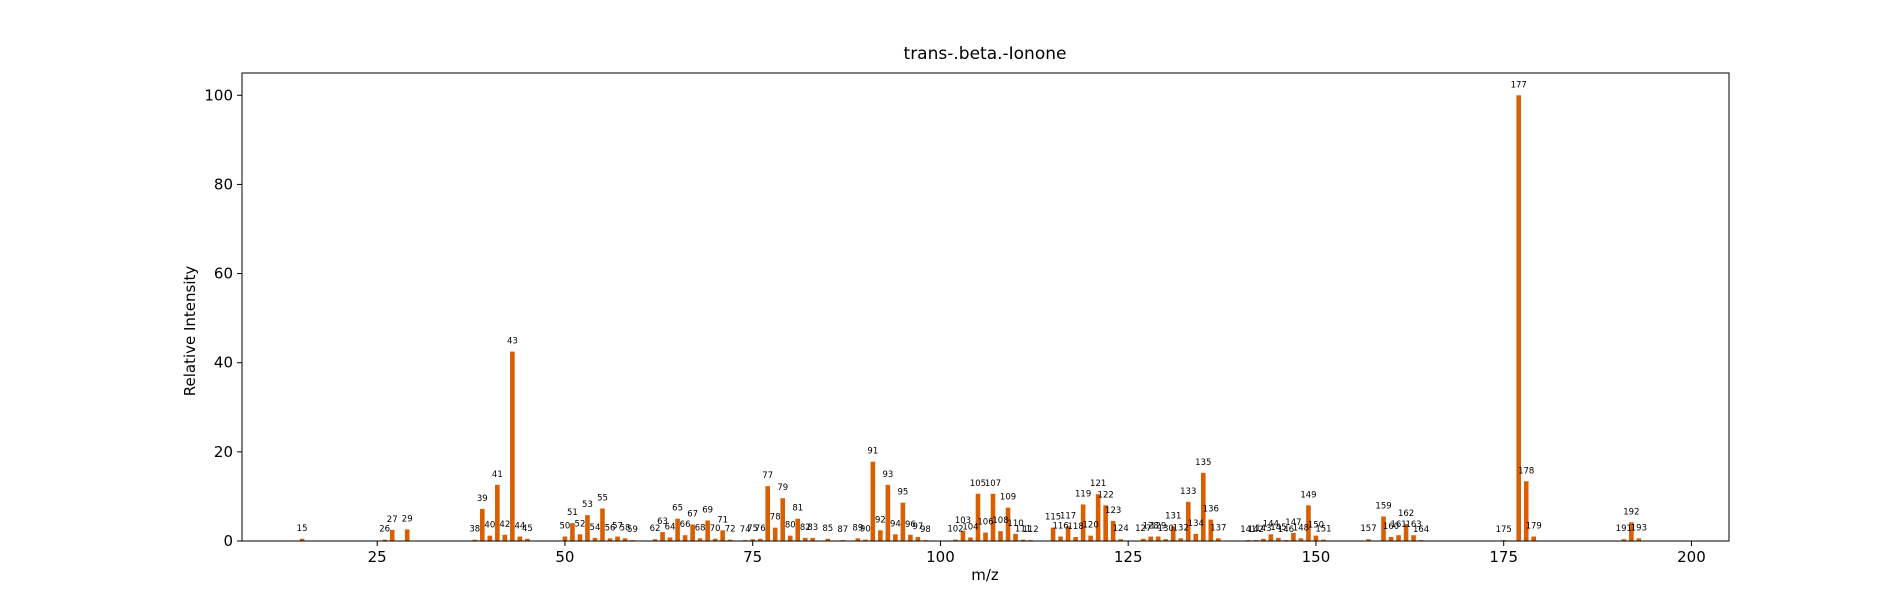 Image resolution: width=1900 pixels, height=600 pixels. Describe the element at coordinates (655, 529) in the screenshot. I see `peak-label-62: 62` at that location.